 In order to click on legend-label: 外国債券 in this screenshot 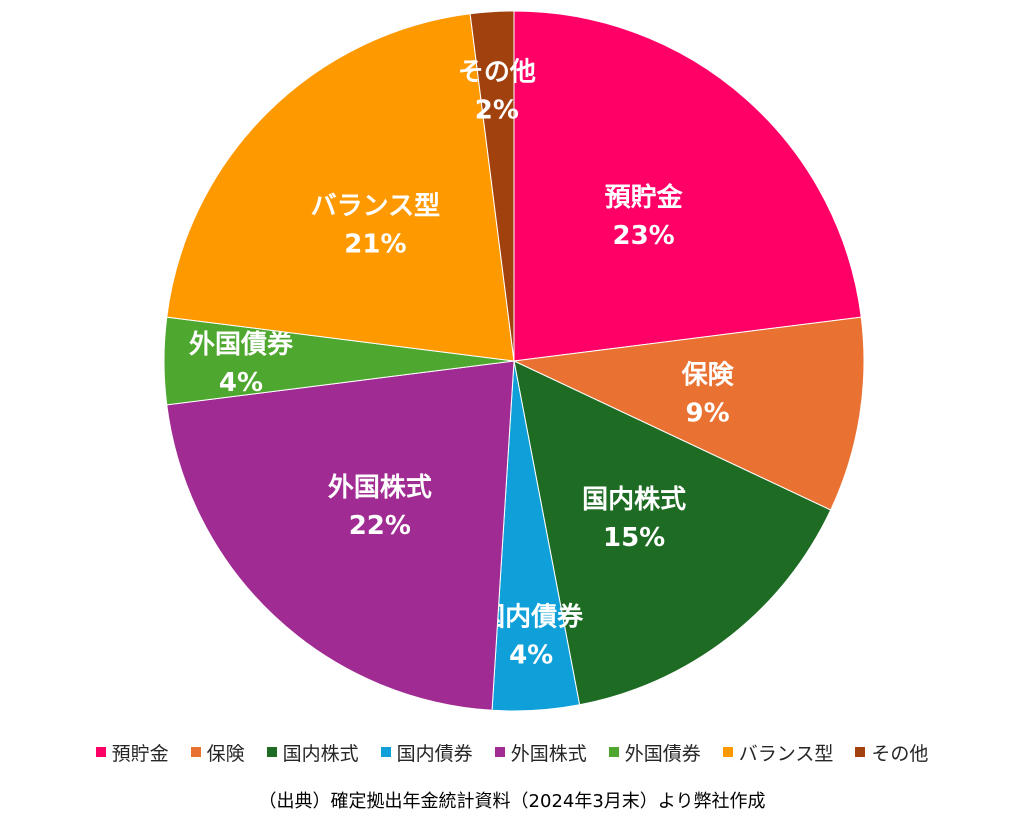, I will do `click(662, 753)`.